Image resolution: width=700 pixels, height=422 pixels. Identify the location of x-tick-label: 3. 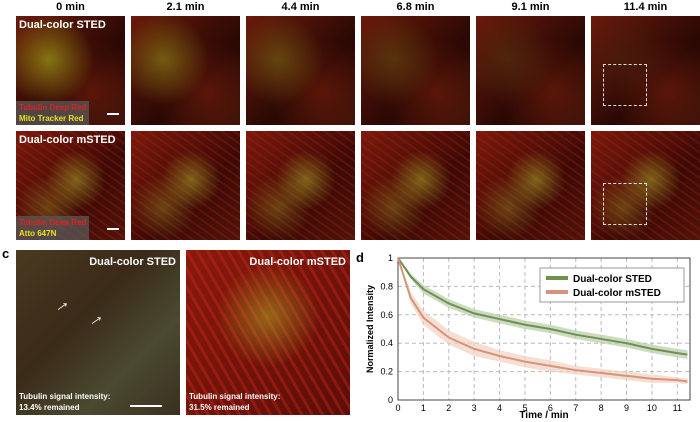
(474, 408).